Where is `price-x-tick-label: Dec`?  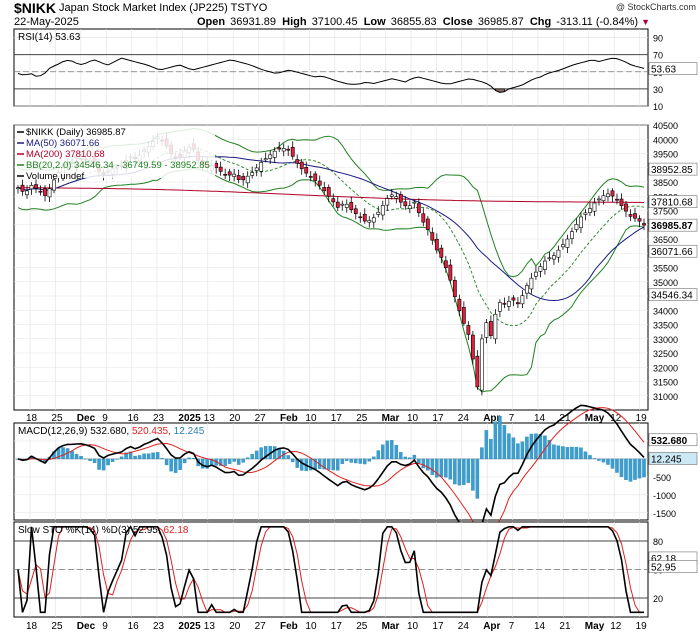 price-x-tick-label: Dec is located at coordinates (86, 418).